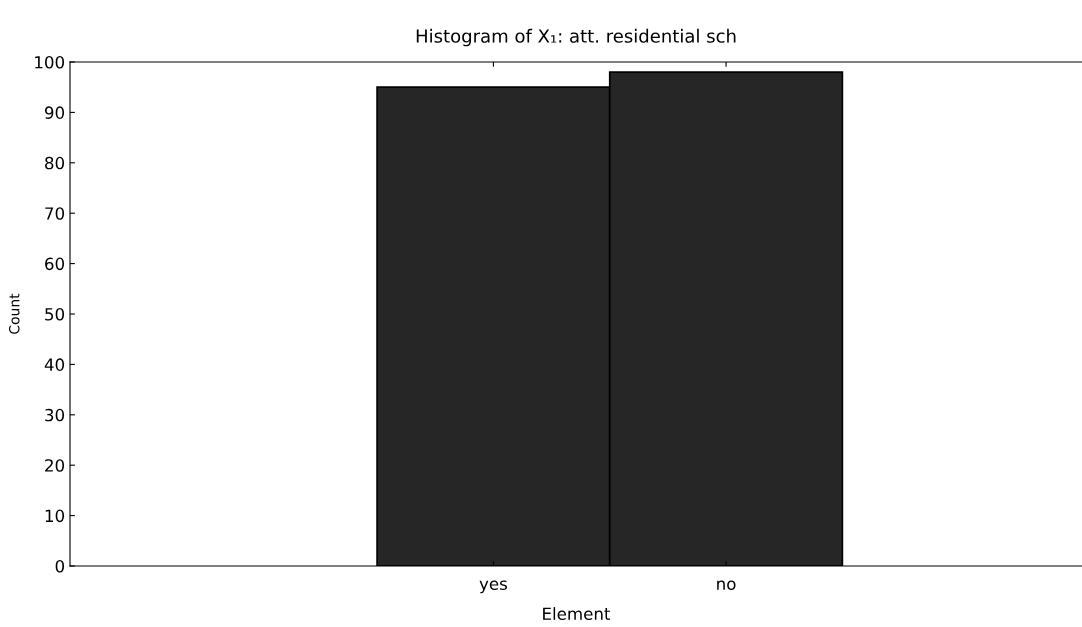 The image size is (1082, 627). What do you see at coordinates (493, 587) in the screenshot?
I see `x-tick-label: yes` at bounding box center [493, 587].